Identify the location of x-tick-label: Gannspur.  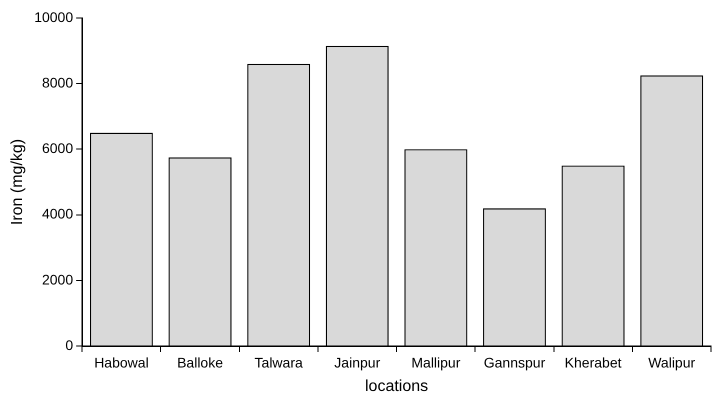
(515, 362).